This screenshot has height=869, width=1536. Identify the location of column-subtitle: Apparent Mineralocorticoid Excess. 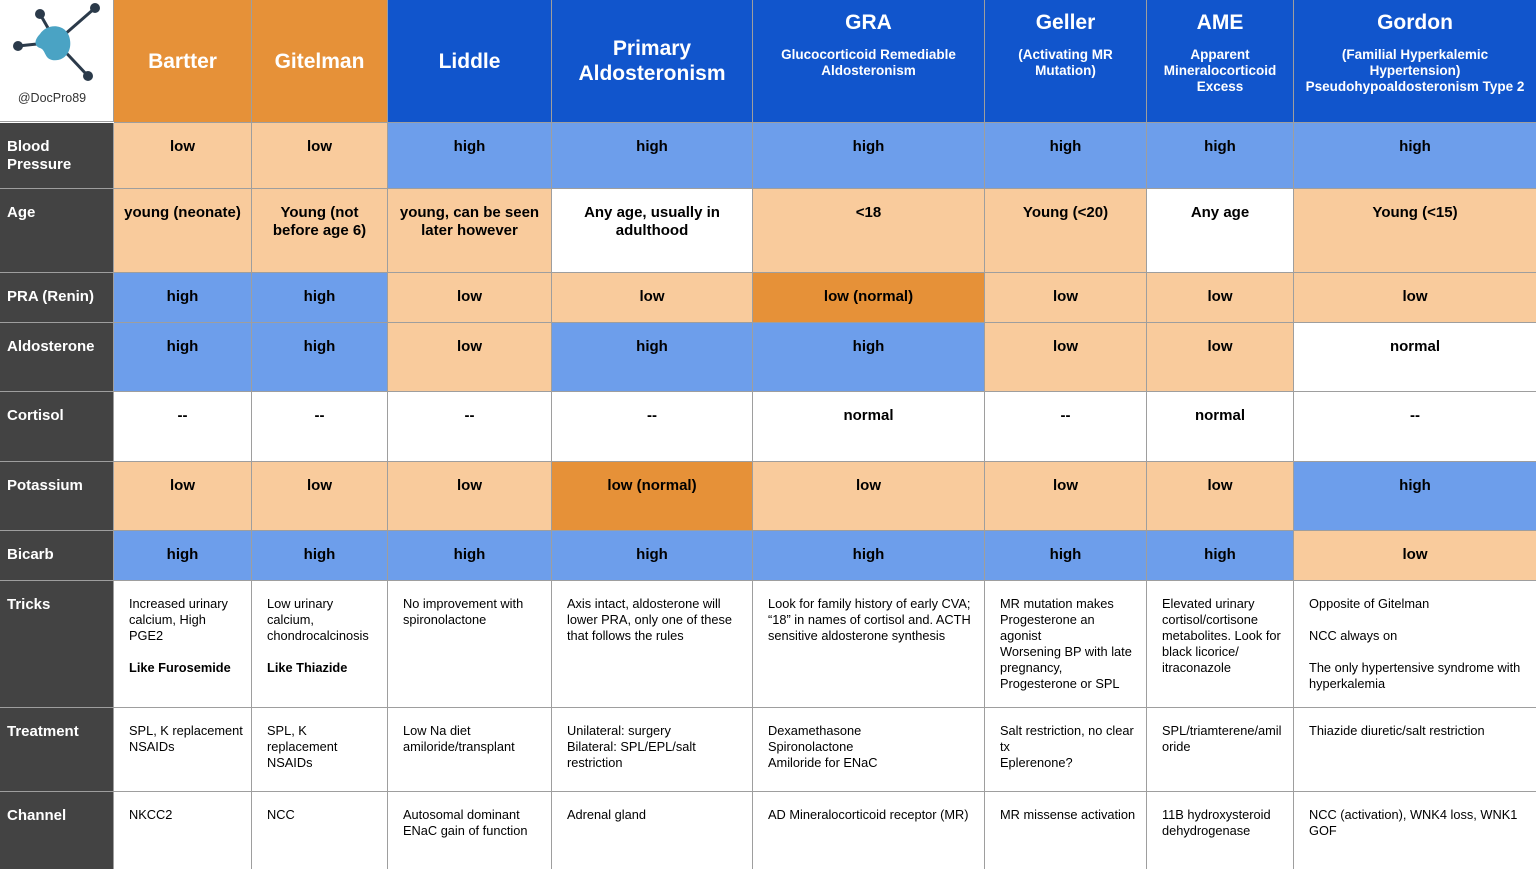
(1220, 70).